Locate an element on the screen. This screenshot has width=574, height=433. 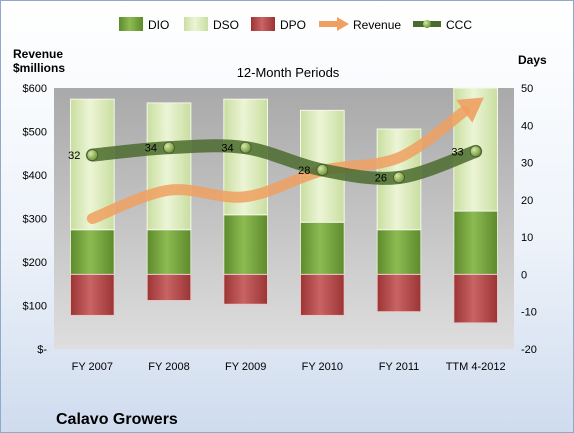
left-axis-ticks: $- $100 $200 $300 $400 $500 $600 is located at coordinates (35, 219).